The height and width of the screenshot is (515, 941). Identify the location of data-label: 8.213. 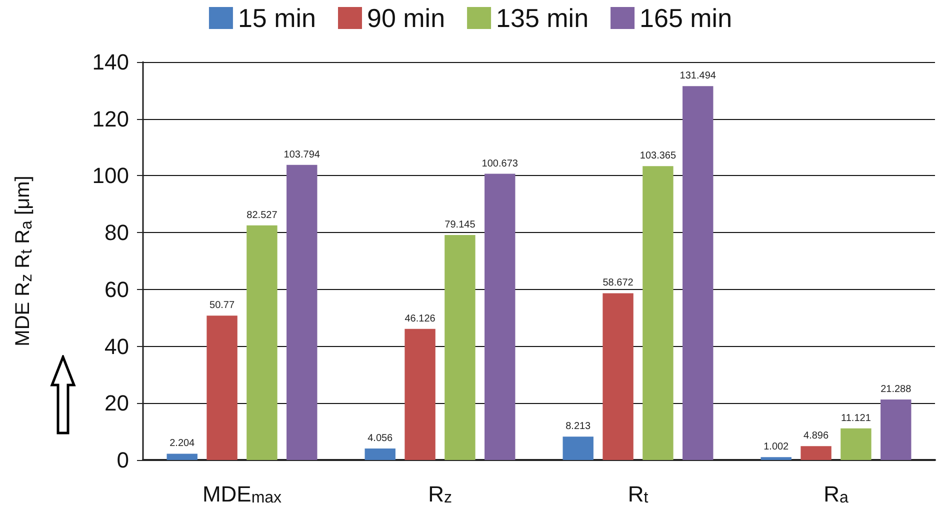
(579, 426).